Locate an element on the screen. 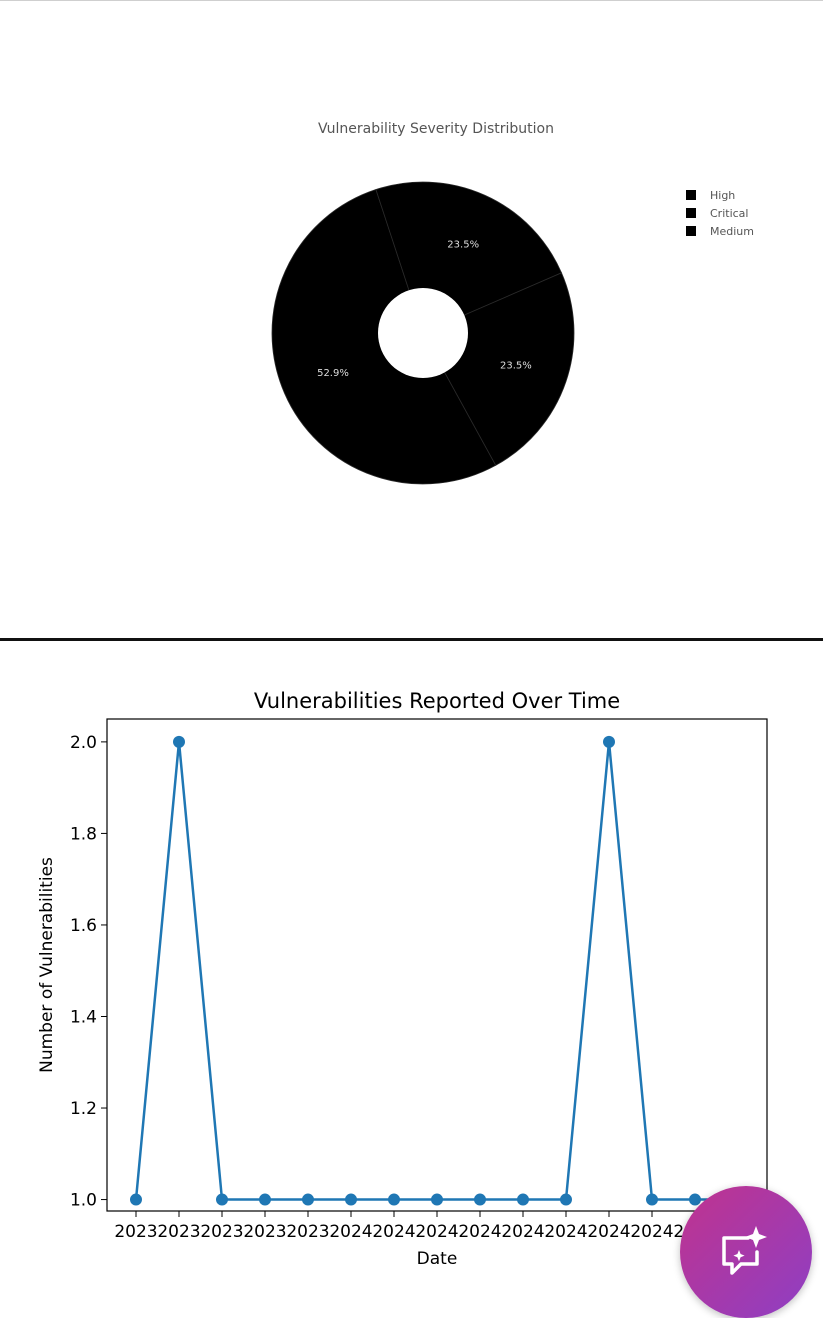 This screenshot has height=1318, width=823. legend-label-medium: Medium is located at coordinates (732, 231).